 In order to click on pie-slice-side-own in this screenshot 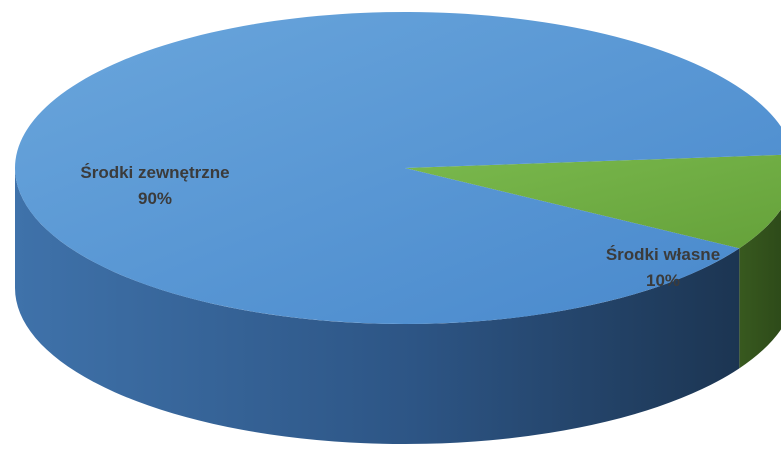, I will do `click(760, 289)`.